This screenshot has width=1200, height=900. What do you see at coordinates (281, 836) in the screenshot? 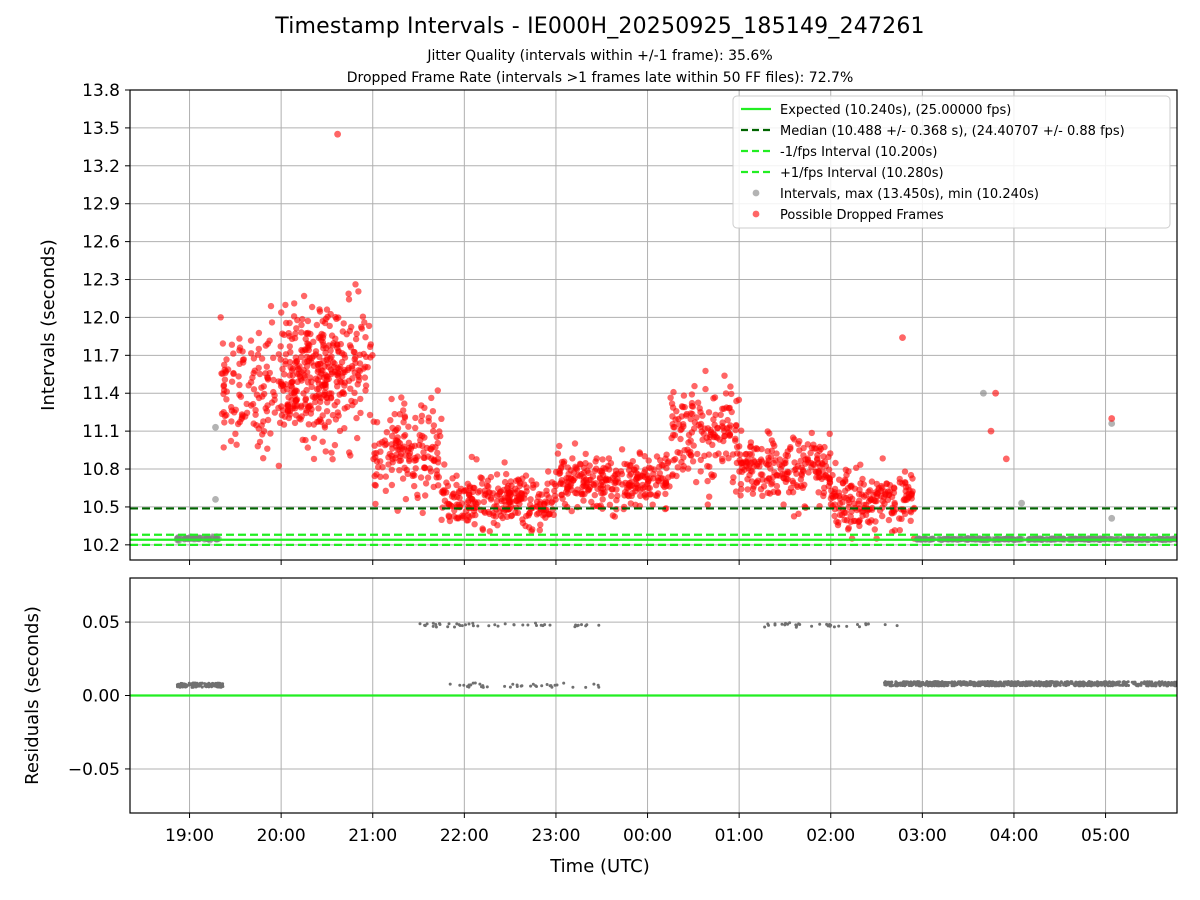
I see `x-tick-label: 20:00` at bounding box center [281, 836].